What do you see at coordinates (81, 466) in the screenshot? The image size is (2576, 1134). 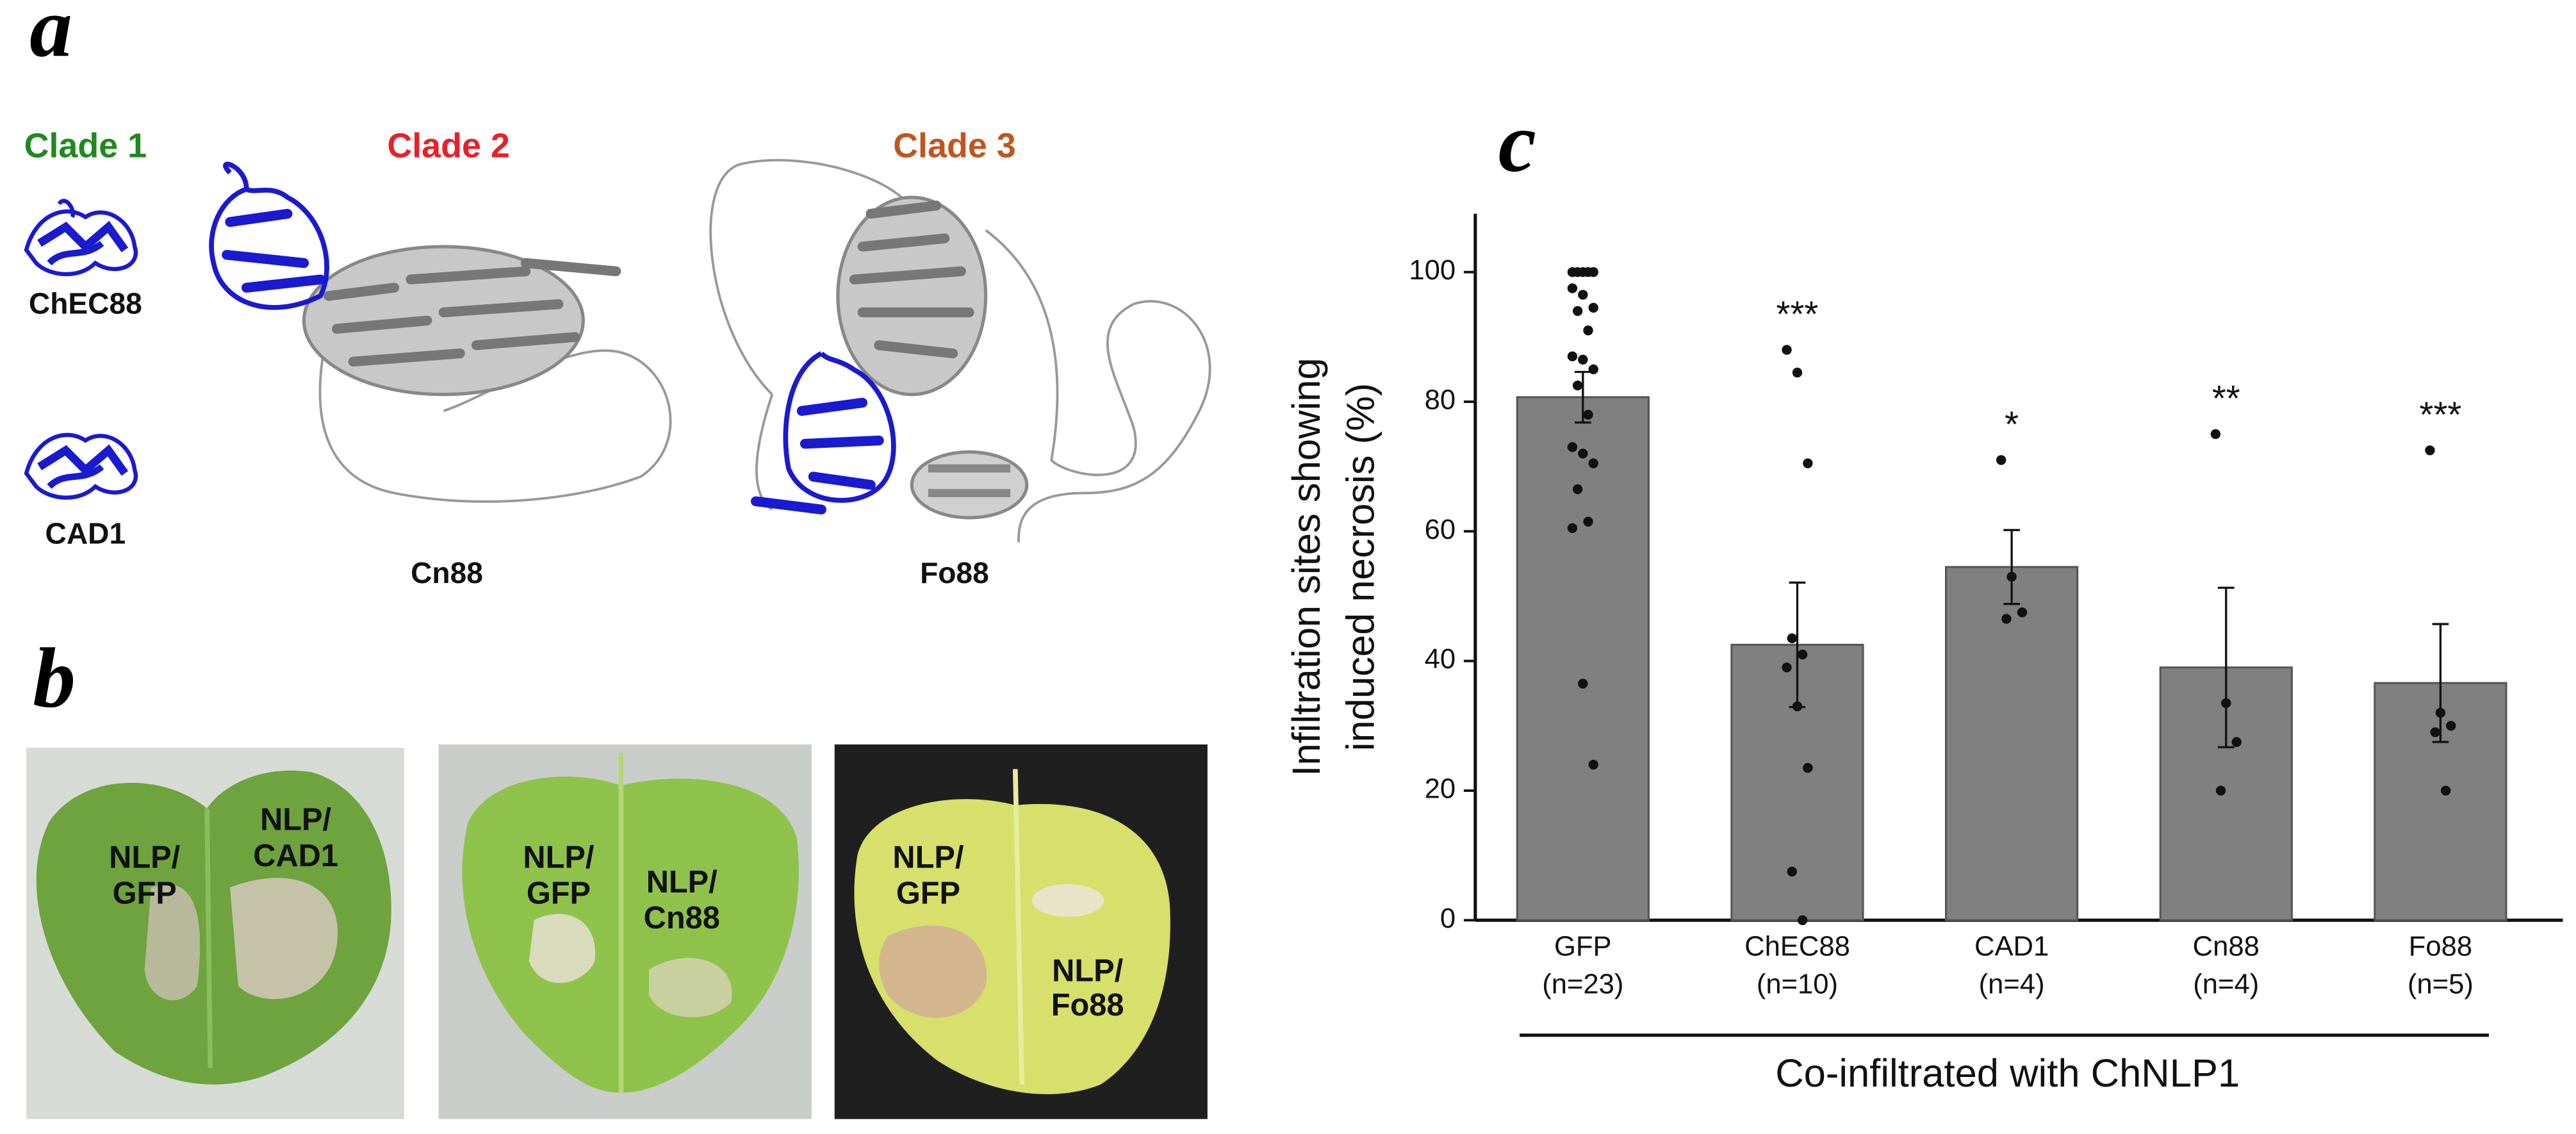 I see `structure-cad1` at bounding box center [81, 466].